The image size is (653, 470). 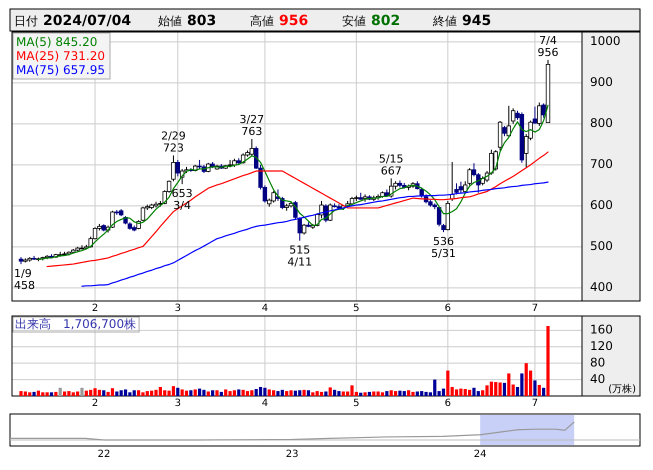 What do you see at coordinates (444, 21) in the screenshot?
I see `text: 終値` at bounding box center [444, 21].